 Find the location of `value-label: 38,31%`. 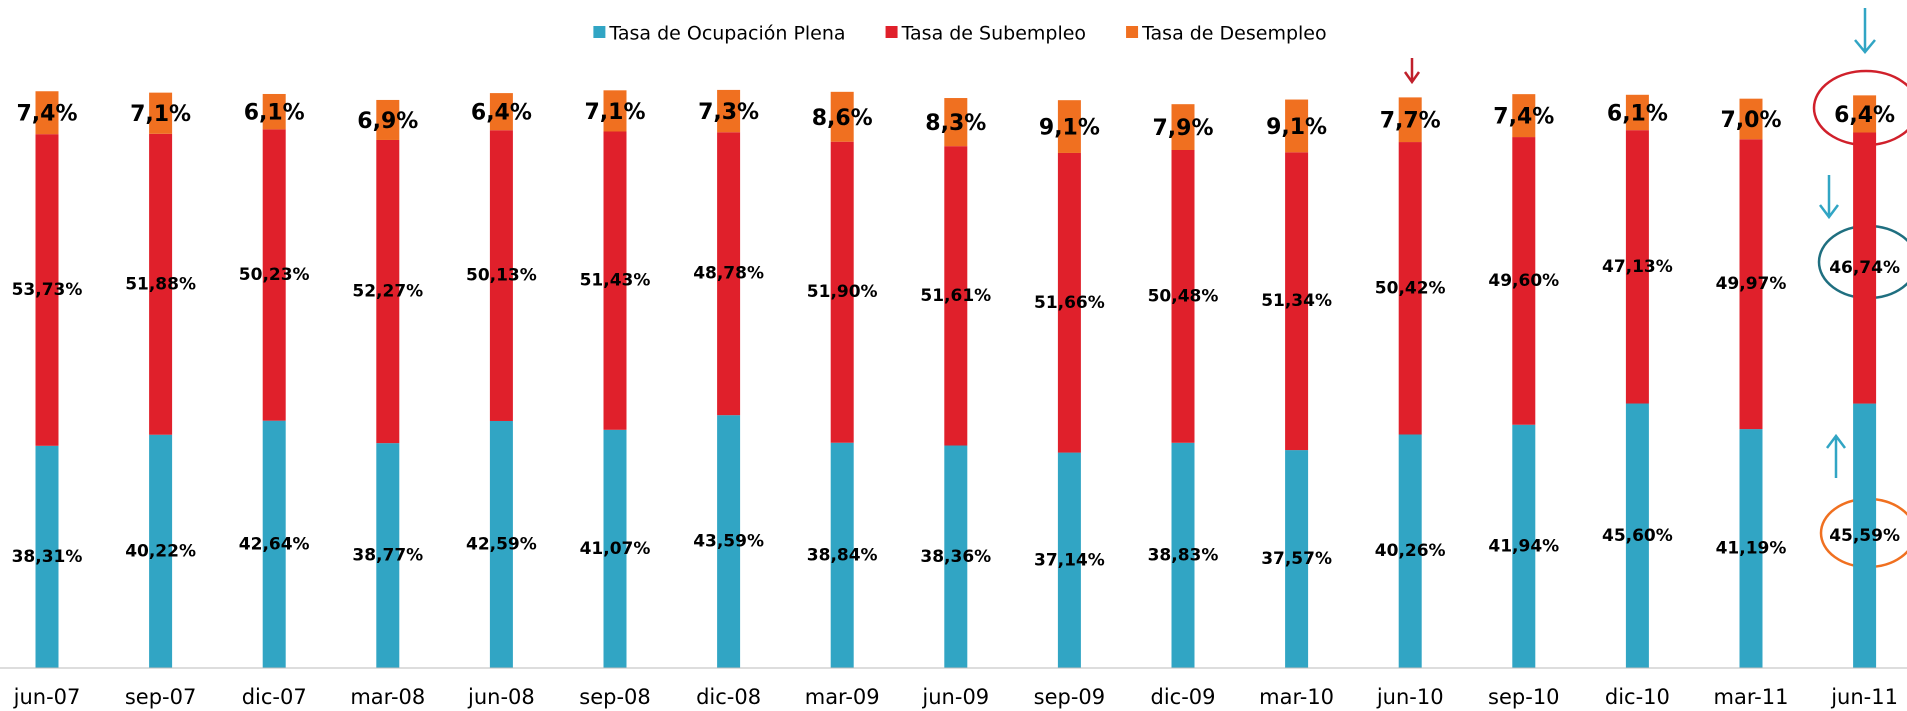

value-label: 38,31% is located at coordinates (47, 557).